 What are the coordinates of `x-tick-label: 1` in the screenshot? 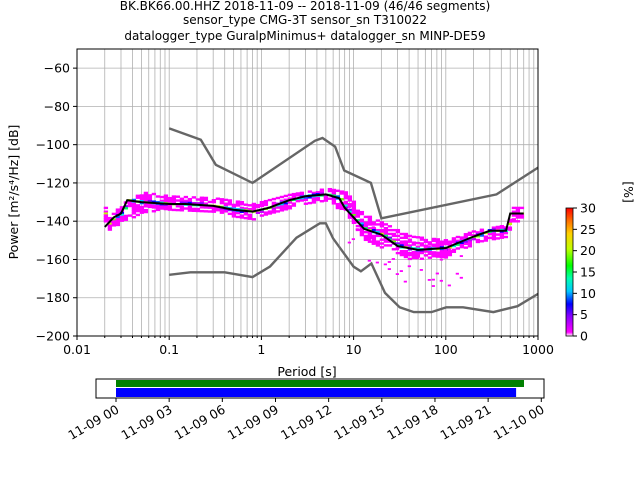 It's located at (261, 349).